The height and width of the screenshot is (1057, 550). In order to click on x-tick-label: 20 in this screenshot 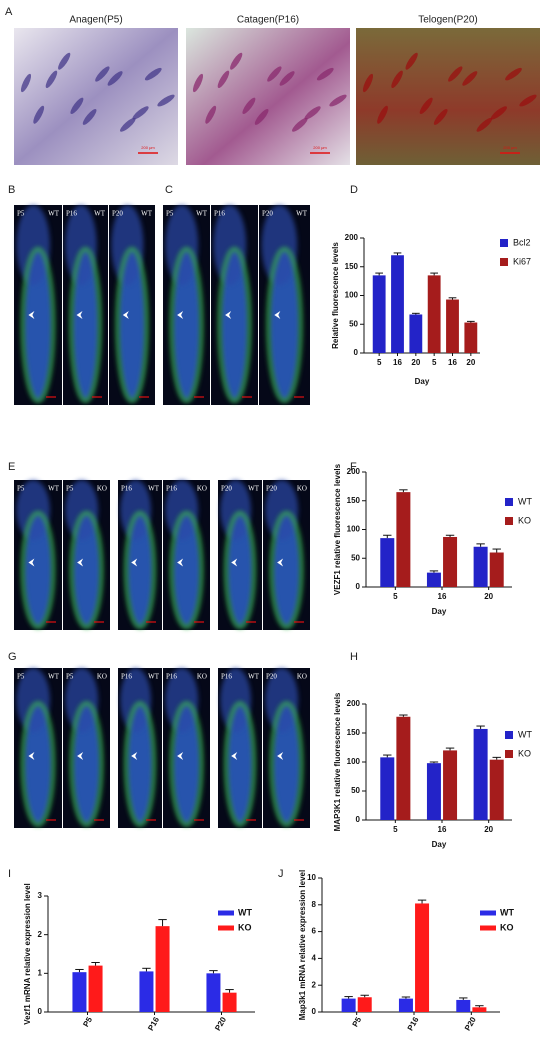, I will do `click(488, 829)`.